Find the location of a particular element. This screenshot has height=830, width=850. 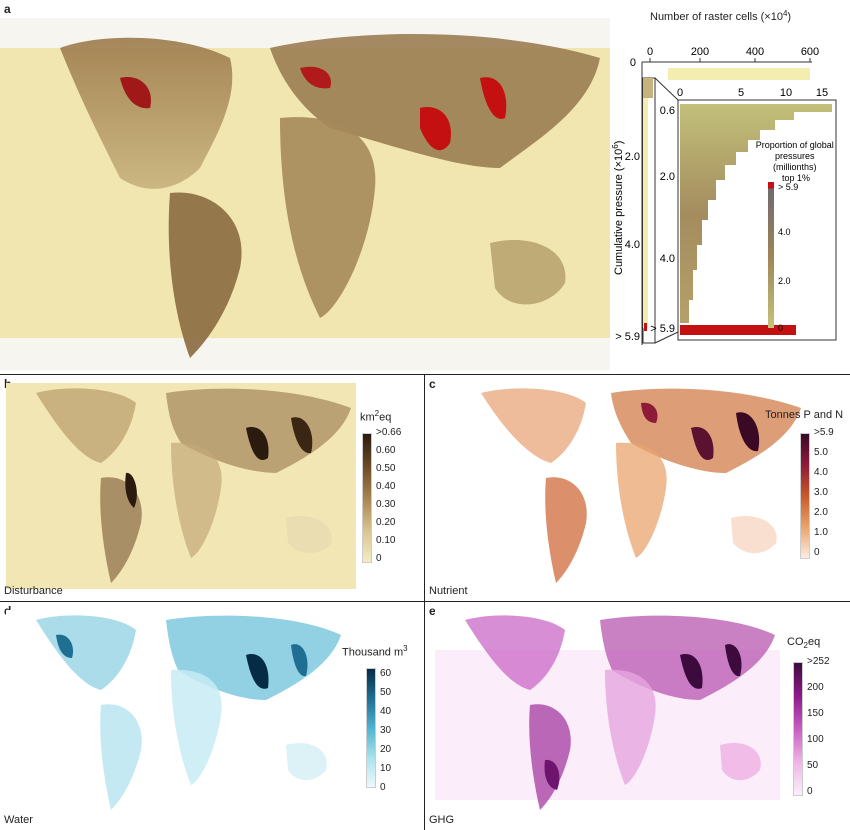

continent-north-america is located at coordinates (146, 113).